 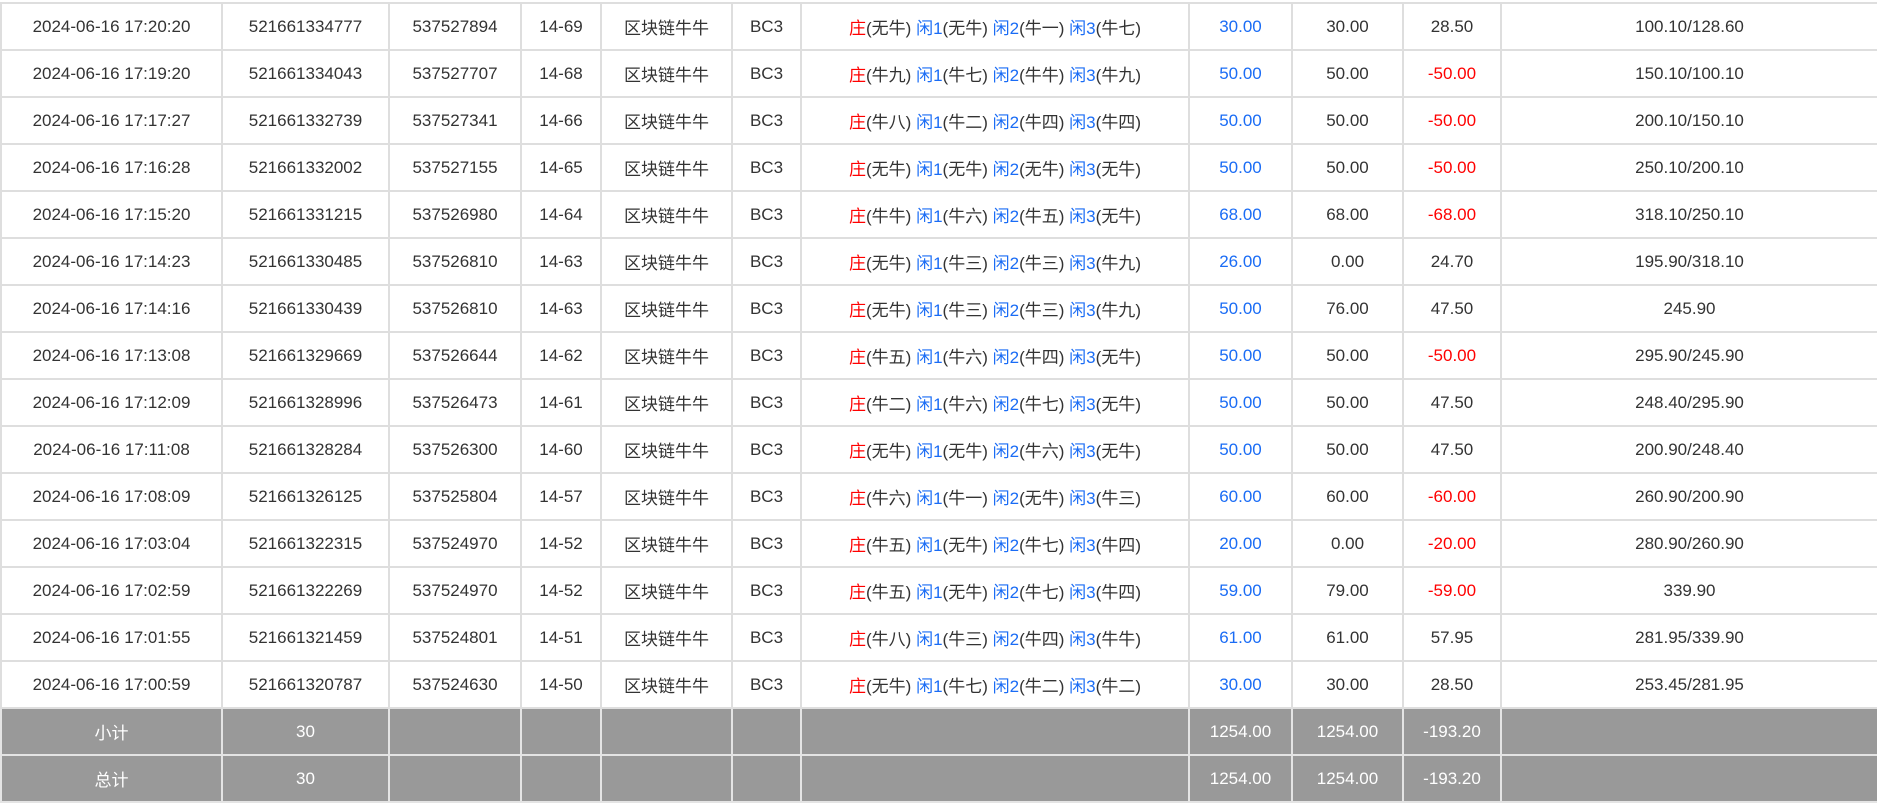 What do you see at coordinates (455, 167) in the screenshot?
I see `round-id: 537527155` at bounding box center [455, 167].